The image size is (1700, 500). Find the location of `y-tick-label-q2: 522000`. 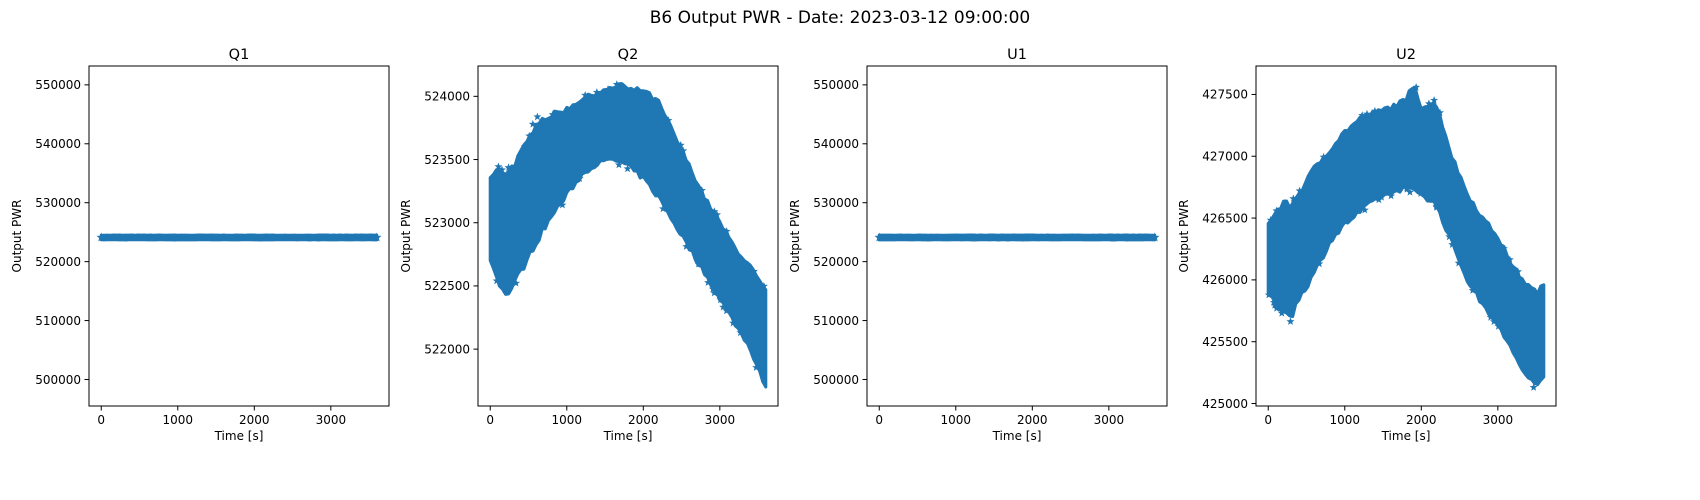

y-tick-label-q2: 522000 is located at coordinates (447, 349).